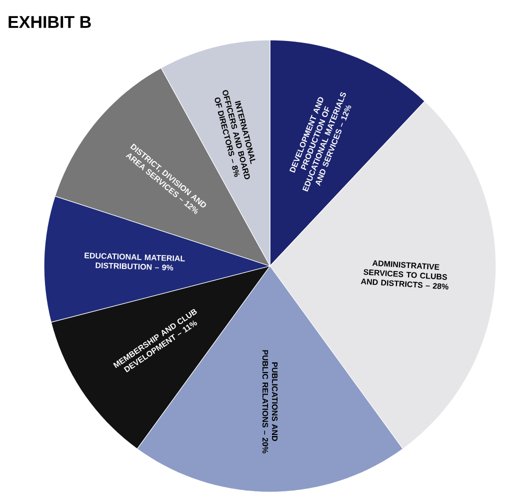 The width and height of the screenshot is (513, 498). What do you see at coordinates (49, 22) in the screenshot?
I see `chart-title: EXHIBIT B` at bounding box center [49, 22].